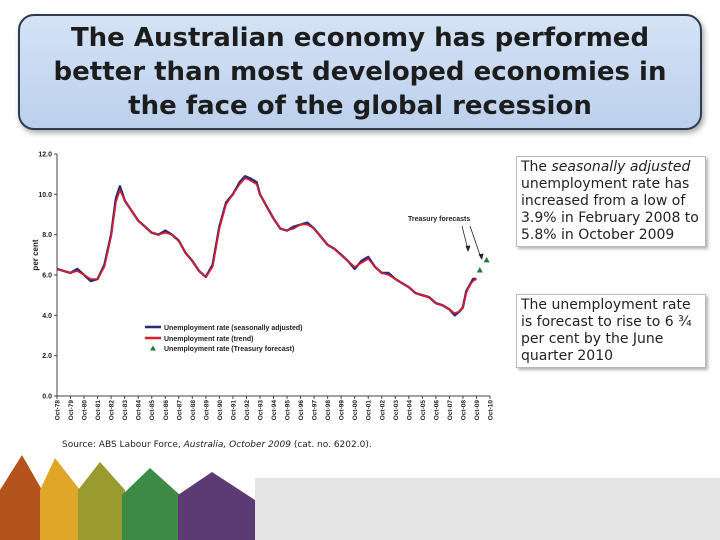  What do you see at coordinates (112, 410) in the screenshot?
I see `x-tick-label: Oct-82` at bounding box center [112, 410].